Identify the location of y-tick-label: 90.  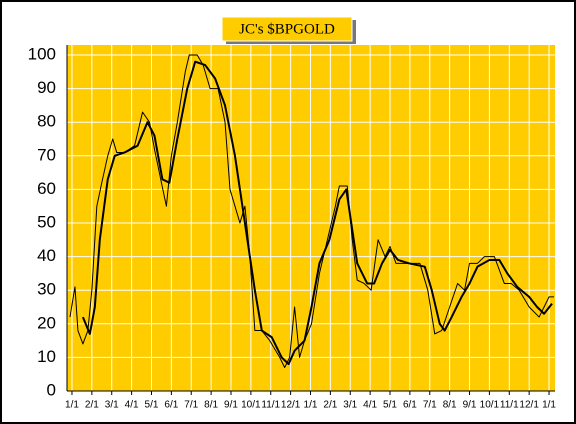
(46, 87).